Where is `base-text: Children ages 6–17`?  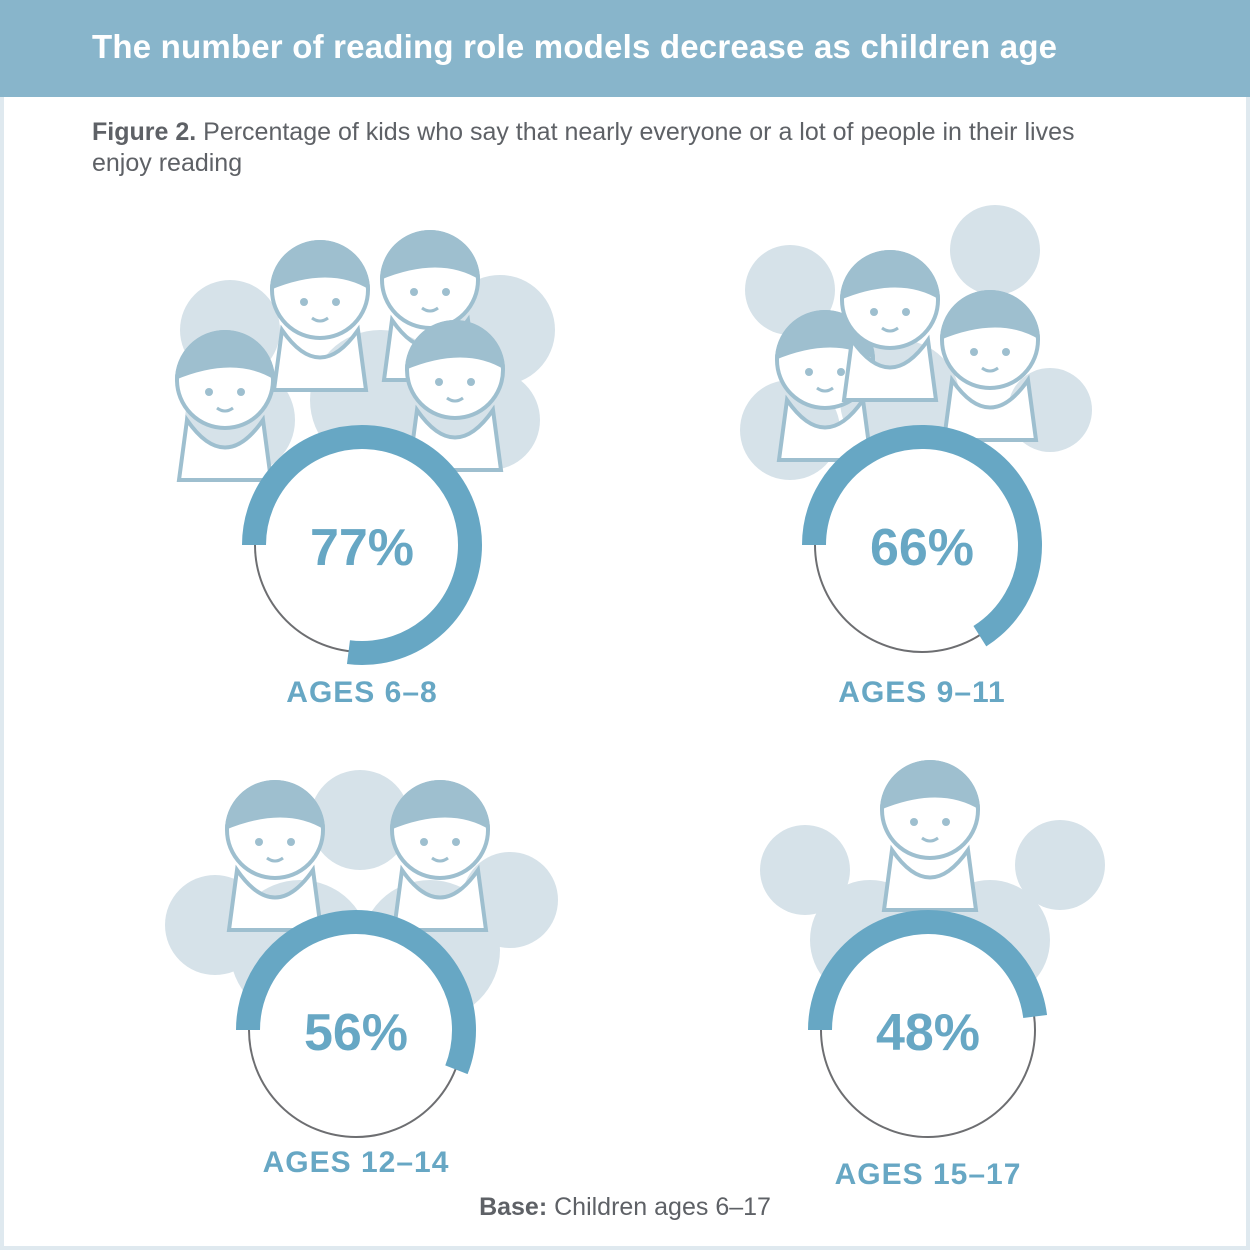
base-text: Children ages 6–17 is located at coordinates (662, 1207).